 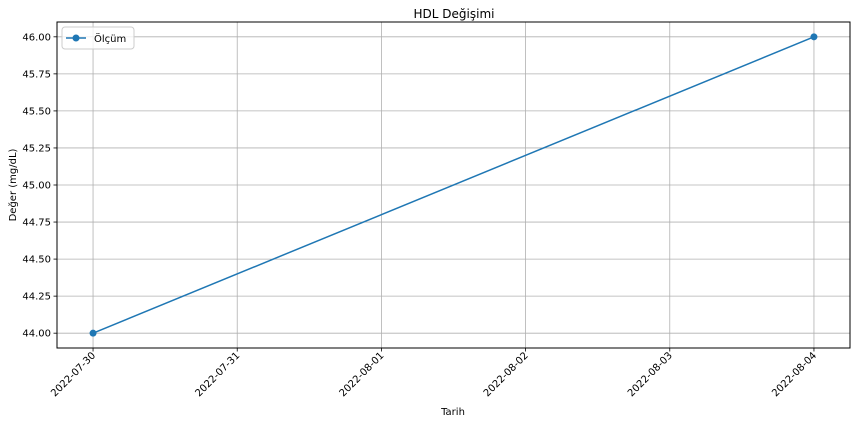 What do you see at coordinates (13, 184) in the screenshot?
I see `y-axis-label: Değer (mg/dL)` at bounding box center [13, 184].